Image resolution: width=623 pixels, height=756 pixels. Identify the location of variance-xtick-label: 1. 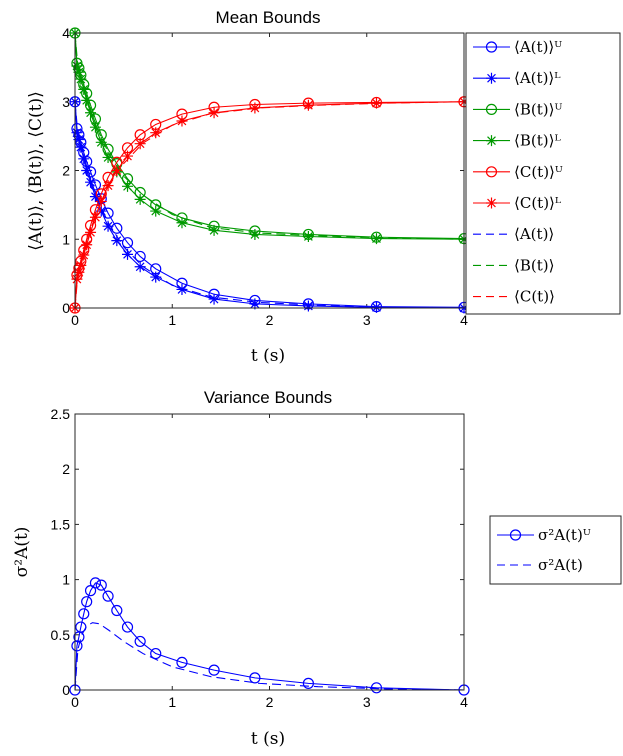
(172, 702).